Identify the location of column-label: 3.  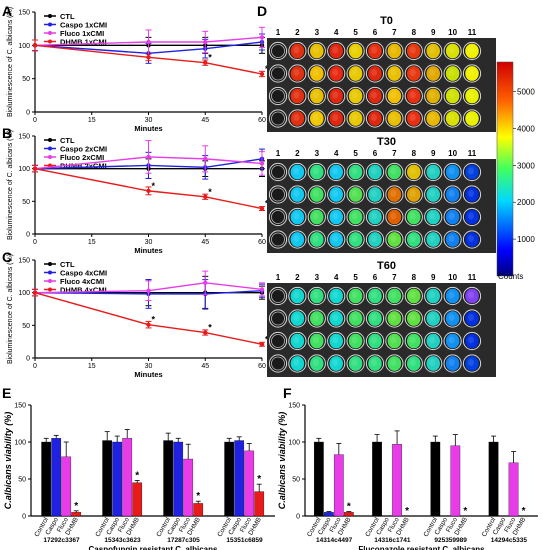
(317, 277).